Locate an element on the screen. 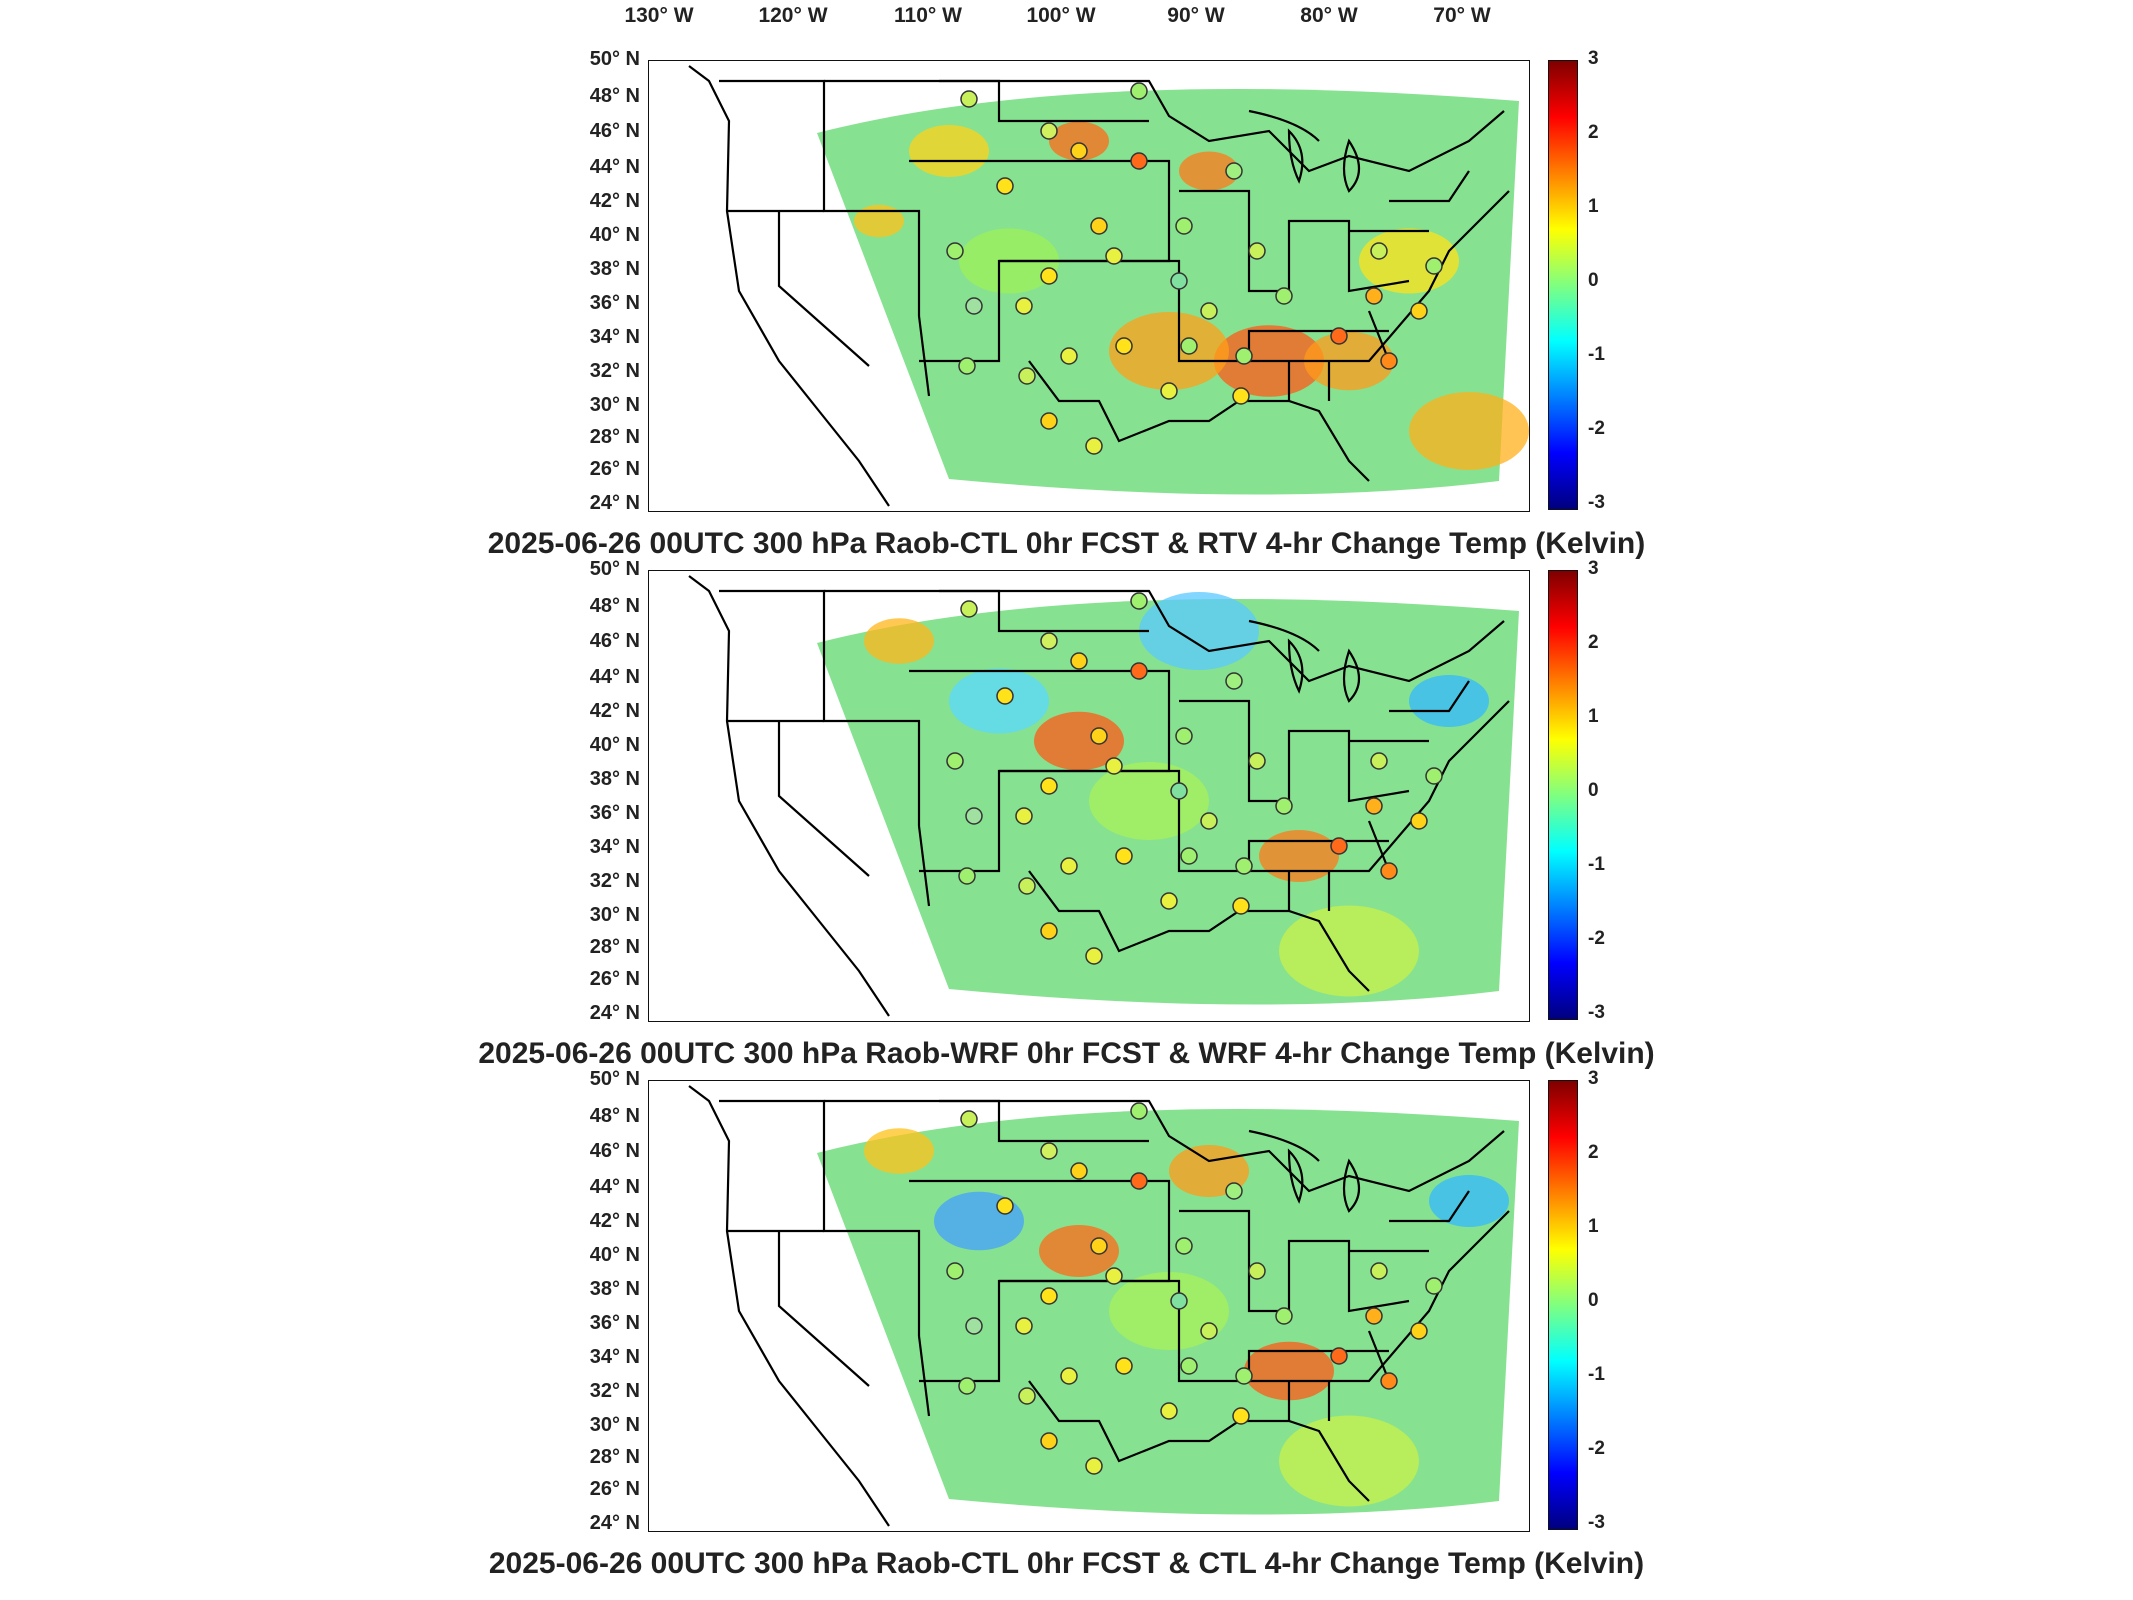  lon-label-80w: 80° W is located at coordinates (1329, 15).